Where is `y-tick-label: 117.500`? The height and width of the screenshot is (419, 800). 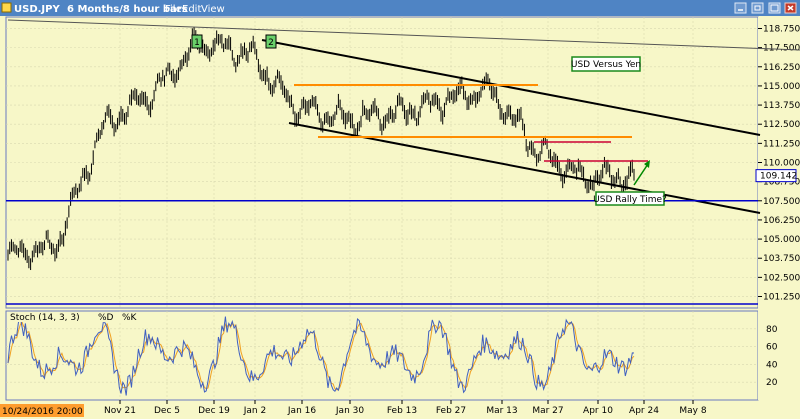 y-tick-label: 117.500 is located at coordinates (781, 49).